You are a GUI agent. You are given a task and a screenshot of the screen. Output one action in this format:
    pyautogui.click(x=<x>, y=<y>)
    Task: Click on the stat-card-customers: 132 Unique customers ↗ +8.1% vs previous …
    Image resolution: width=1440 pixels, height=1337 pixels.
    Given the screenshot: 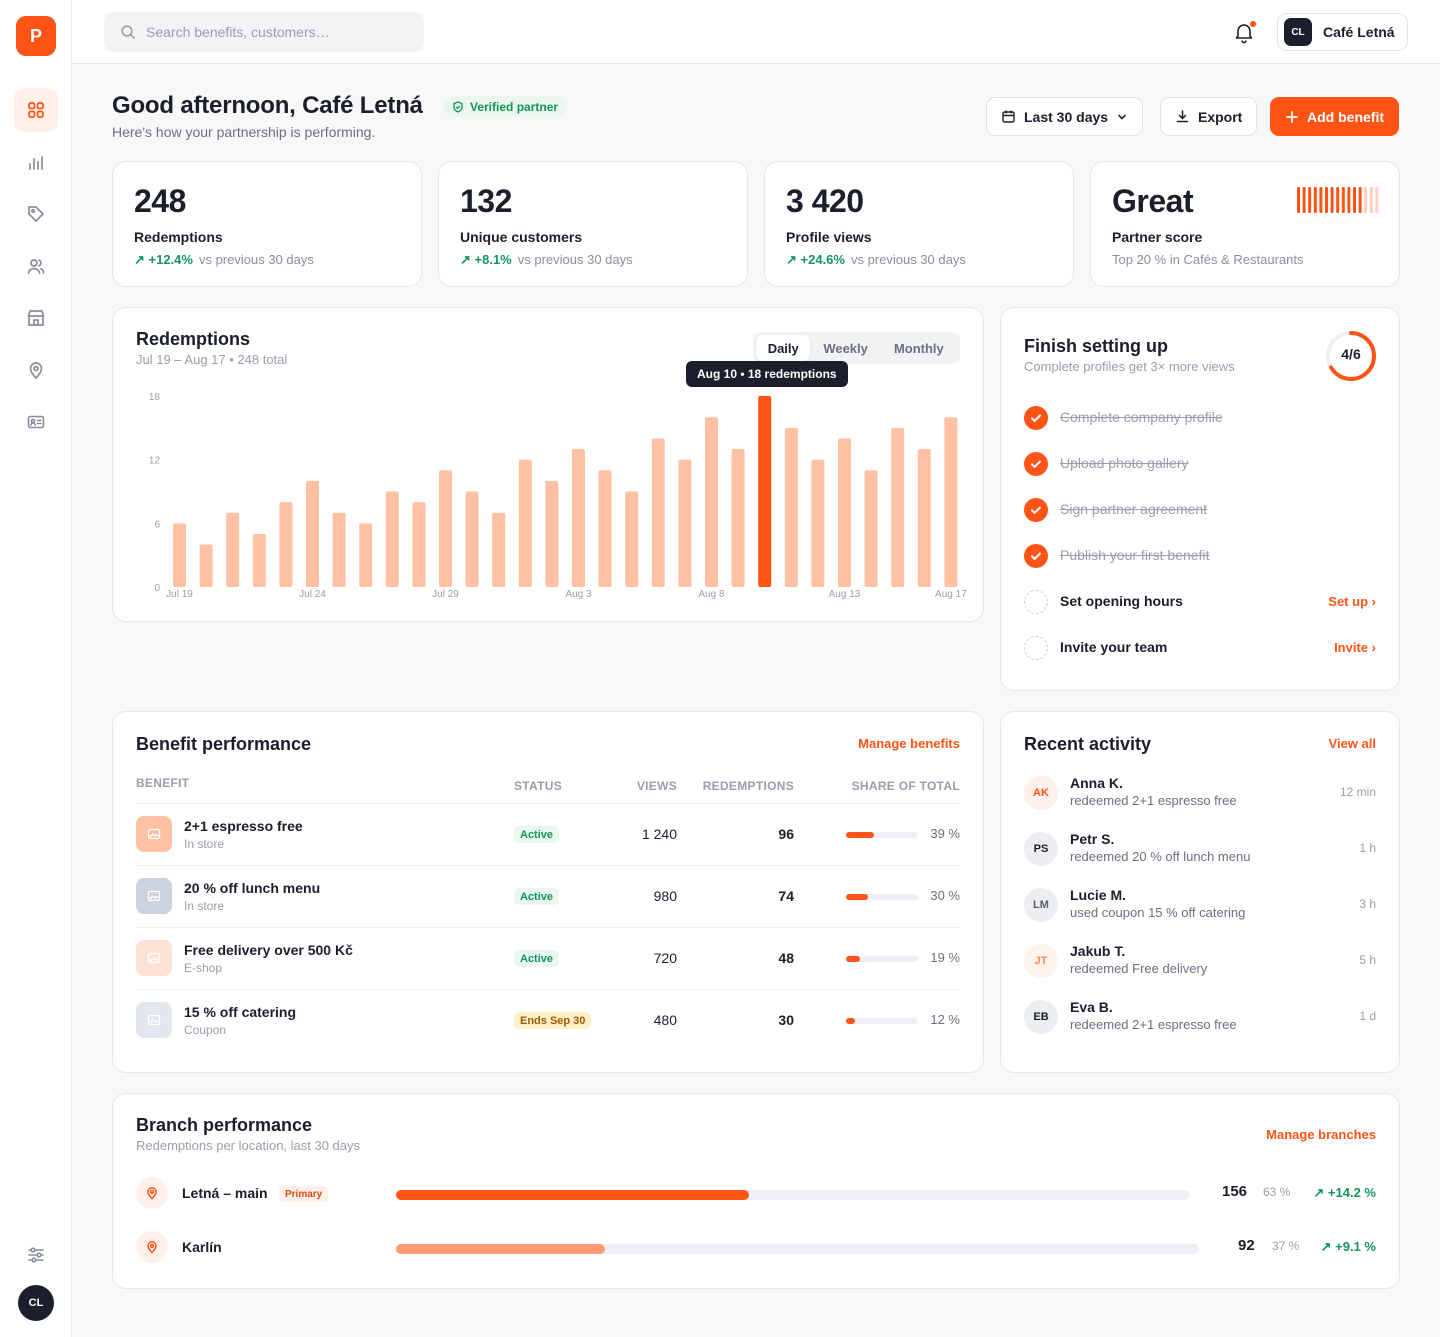 What is the action you would take?
    pyautogui.click(x=593, y=224)
    